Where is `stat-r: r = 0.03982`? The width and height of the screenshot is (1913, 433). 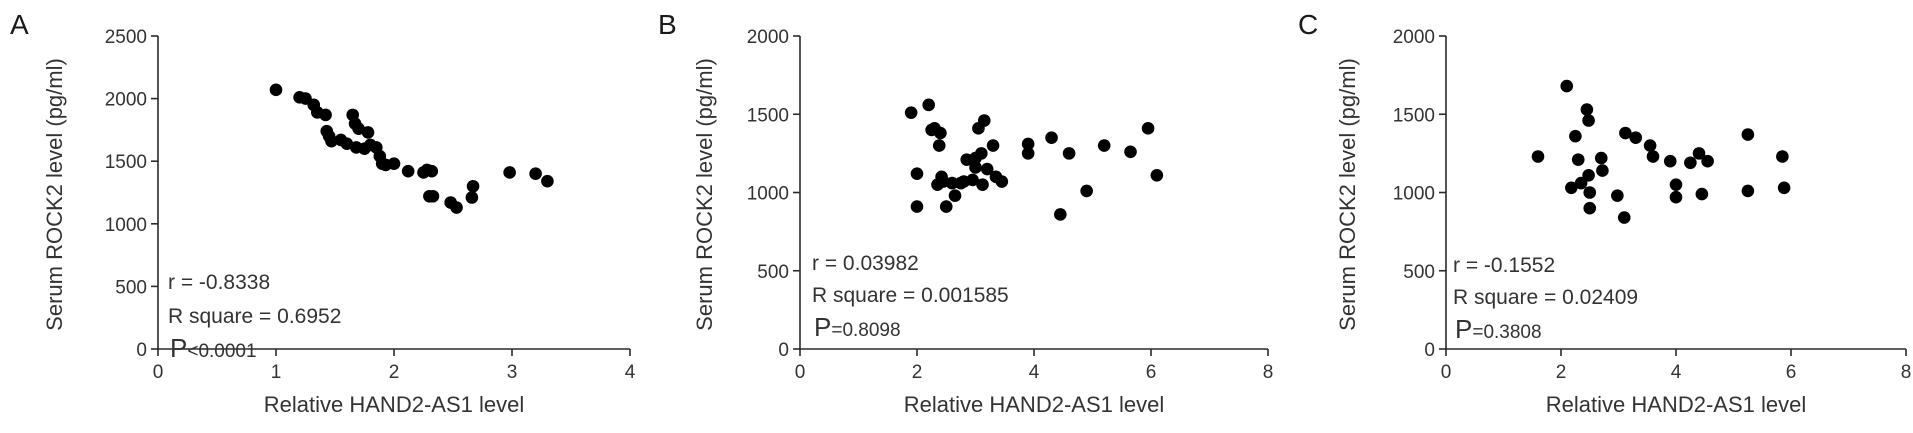 stat-r: r = 0.03982 is located at coordinates (865, 263).